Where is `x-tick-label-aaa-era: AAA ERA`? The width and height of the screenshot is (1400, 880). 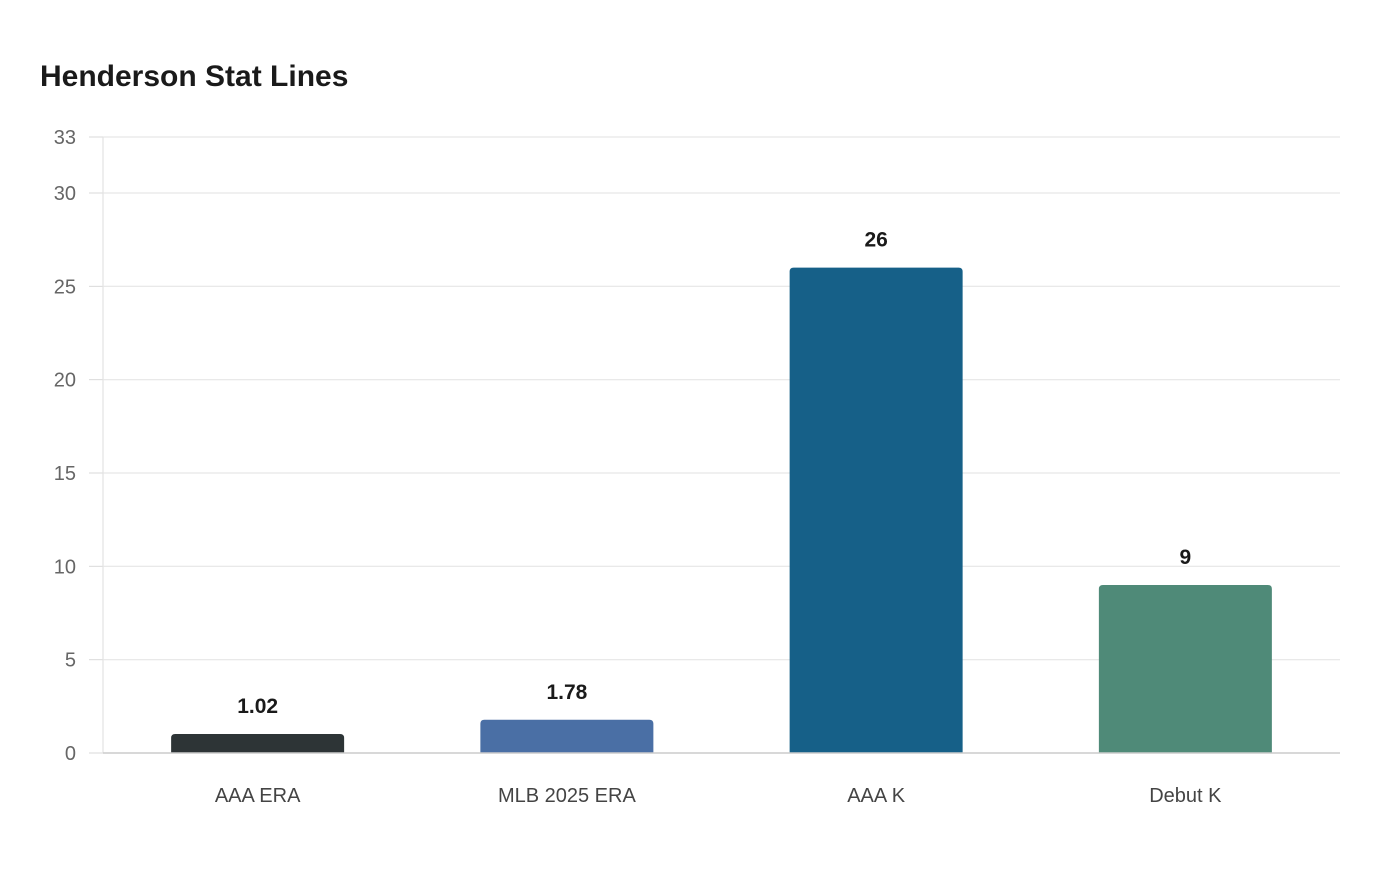
x-tick-label-aaa-era: AAA ERA is located at coordinates (258, 796).